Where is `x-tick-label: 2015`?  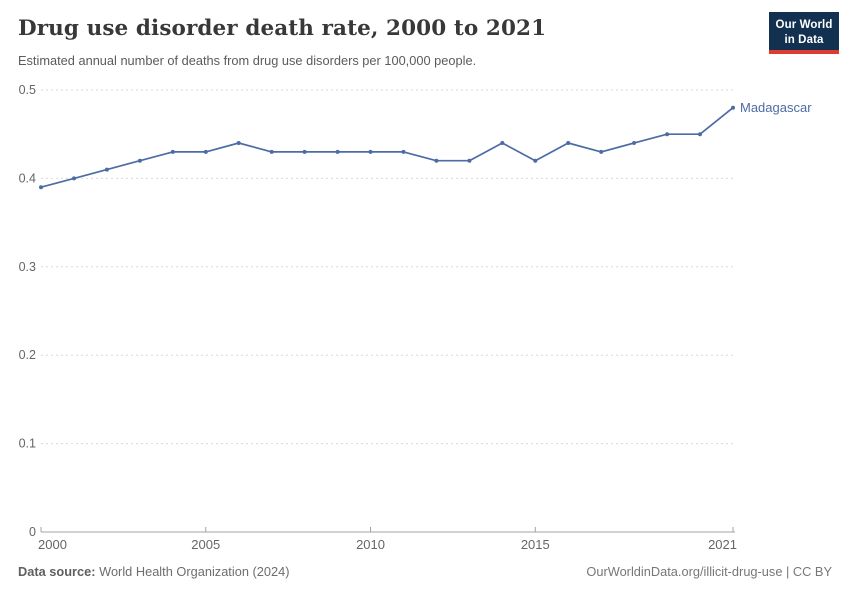 x-tick-label: 2015 is located at coordinates (535, 544).